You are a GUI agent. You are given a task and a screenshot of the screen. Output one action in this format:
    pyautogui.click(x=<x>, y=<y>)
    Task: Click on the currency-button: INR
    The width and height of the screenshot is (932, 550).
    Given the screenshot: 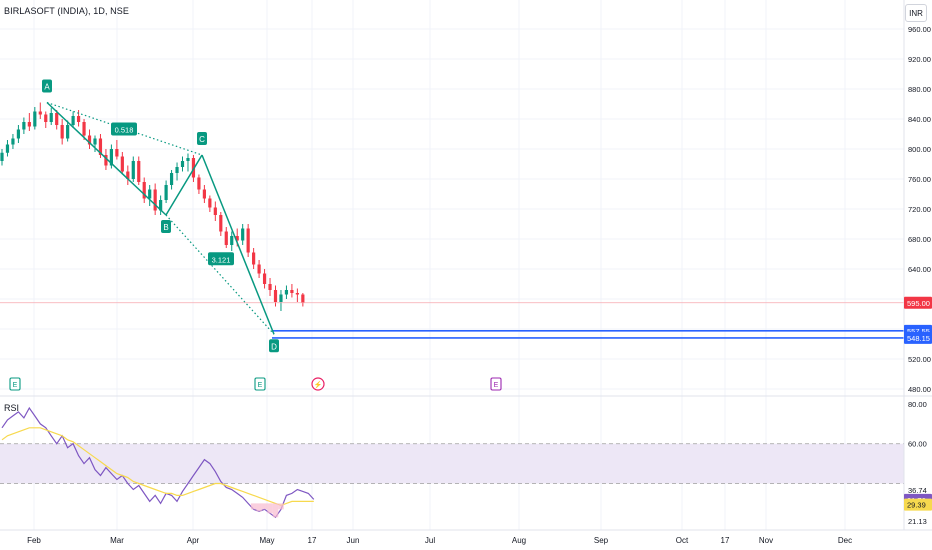 What is the action you would take?
    pyautogui.click(x=916, y=13)
    